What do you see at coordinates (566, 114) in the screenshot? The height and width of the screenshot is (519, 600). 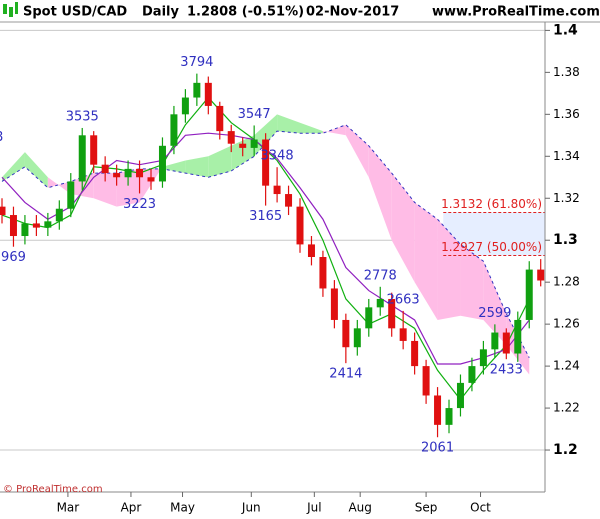 I see `y-tick-label: 1.36` at bounding box center [566, 114].